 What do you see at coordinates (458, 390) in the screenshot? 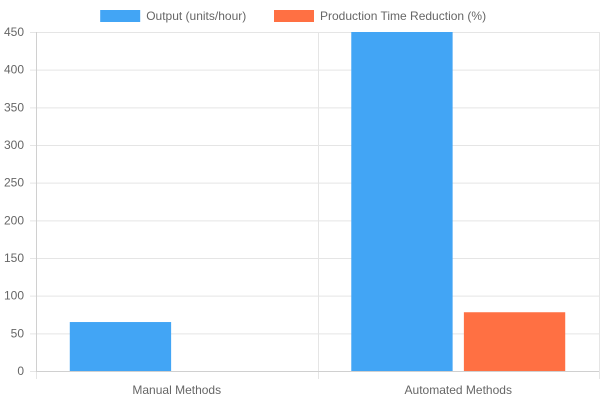
I see `x-tick-label: Automated Methods` at bounding box center [458, 390].